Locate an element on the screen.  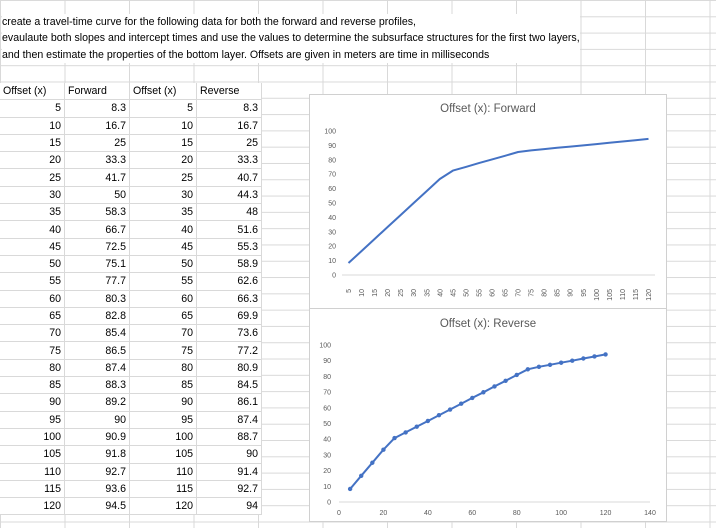
cell-offset-forward: 35 is located at coordinates (32, 212).